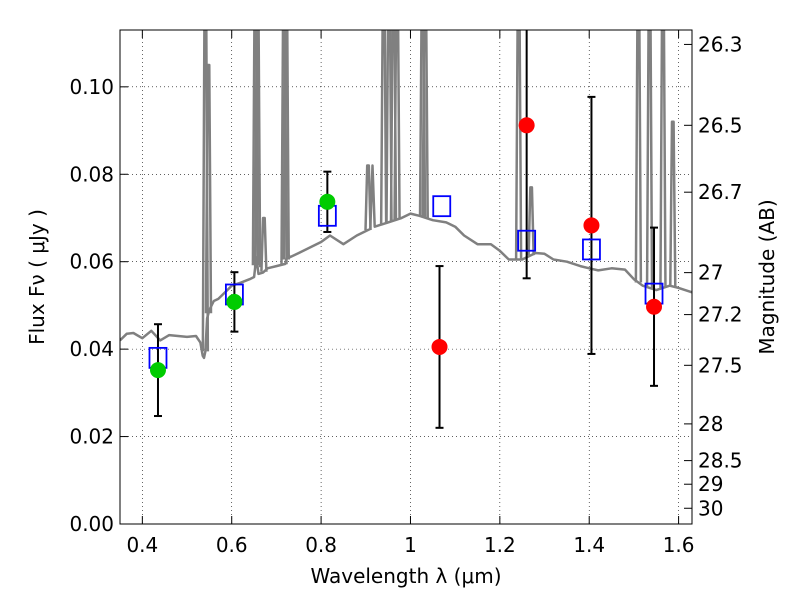 The height and width of the screenshot is (600, 800). What do you see at coordinates (679, 545) in the screenshot?
I see `x-tick-label: 1.6` at bounding box center [679, 545].